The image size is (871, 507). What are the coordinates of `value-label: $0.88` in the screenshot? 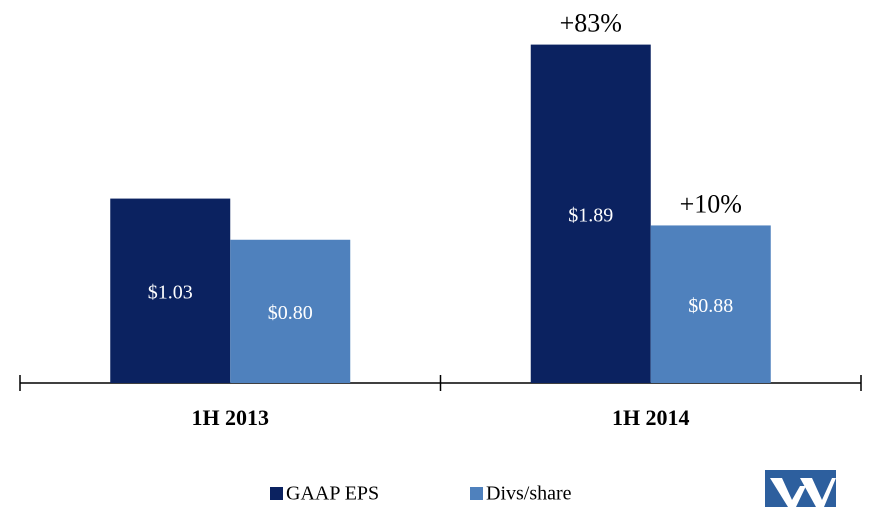 It's located at (710, 306).